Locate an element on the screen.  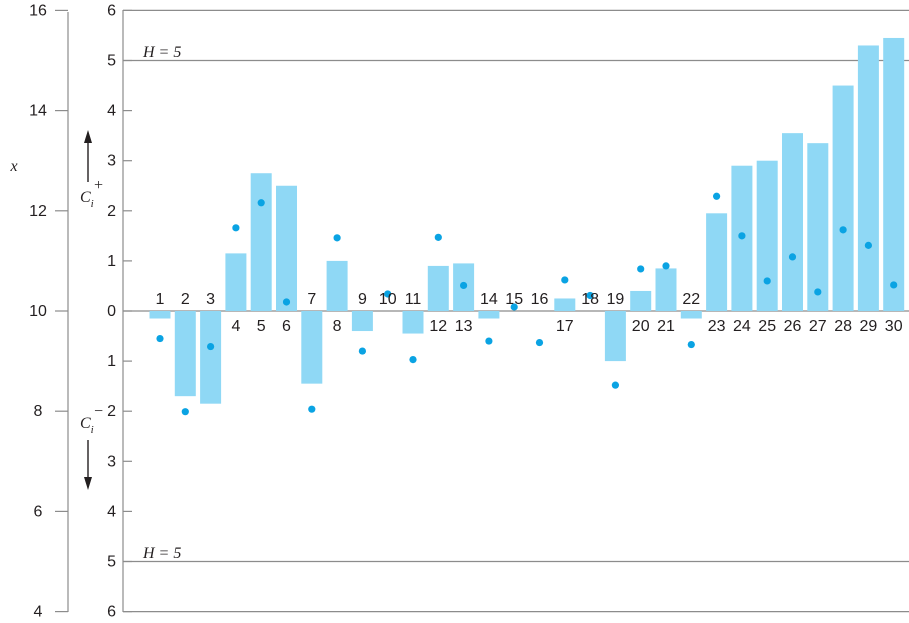
lower-cusum-sub: i is located at coordinates (92, 430).